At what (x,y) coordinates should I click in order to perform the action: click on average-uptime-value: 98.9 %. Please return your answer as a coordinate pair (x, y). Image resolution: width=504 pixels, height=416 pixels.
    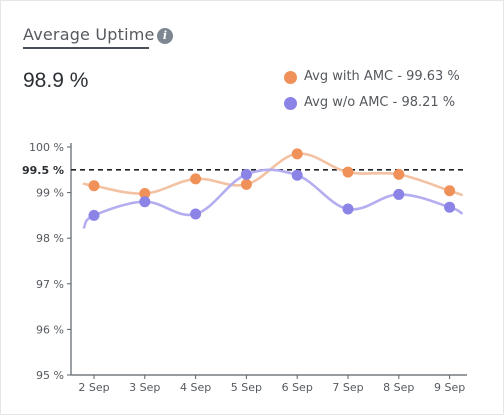
    Looking at the image, I should click on (56, 80).